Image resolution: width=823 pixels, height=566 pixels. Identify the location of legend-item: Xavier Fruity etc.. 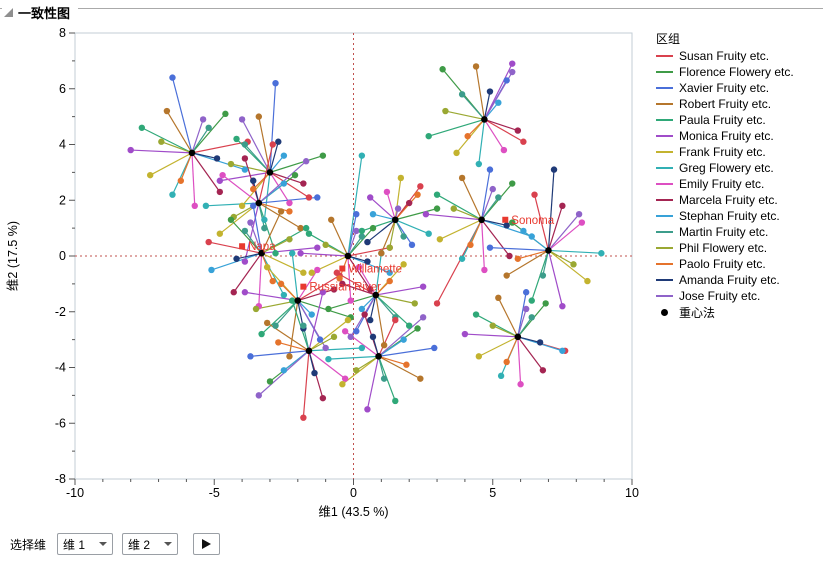
(725, 88).